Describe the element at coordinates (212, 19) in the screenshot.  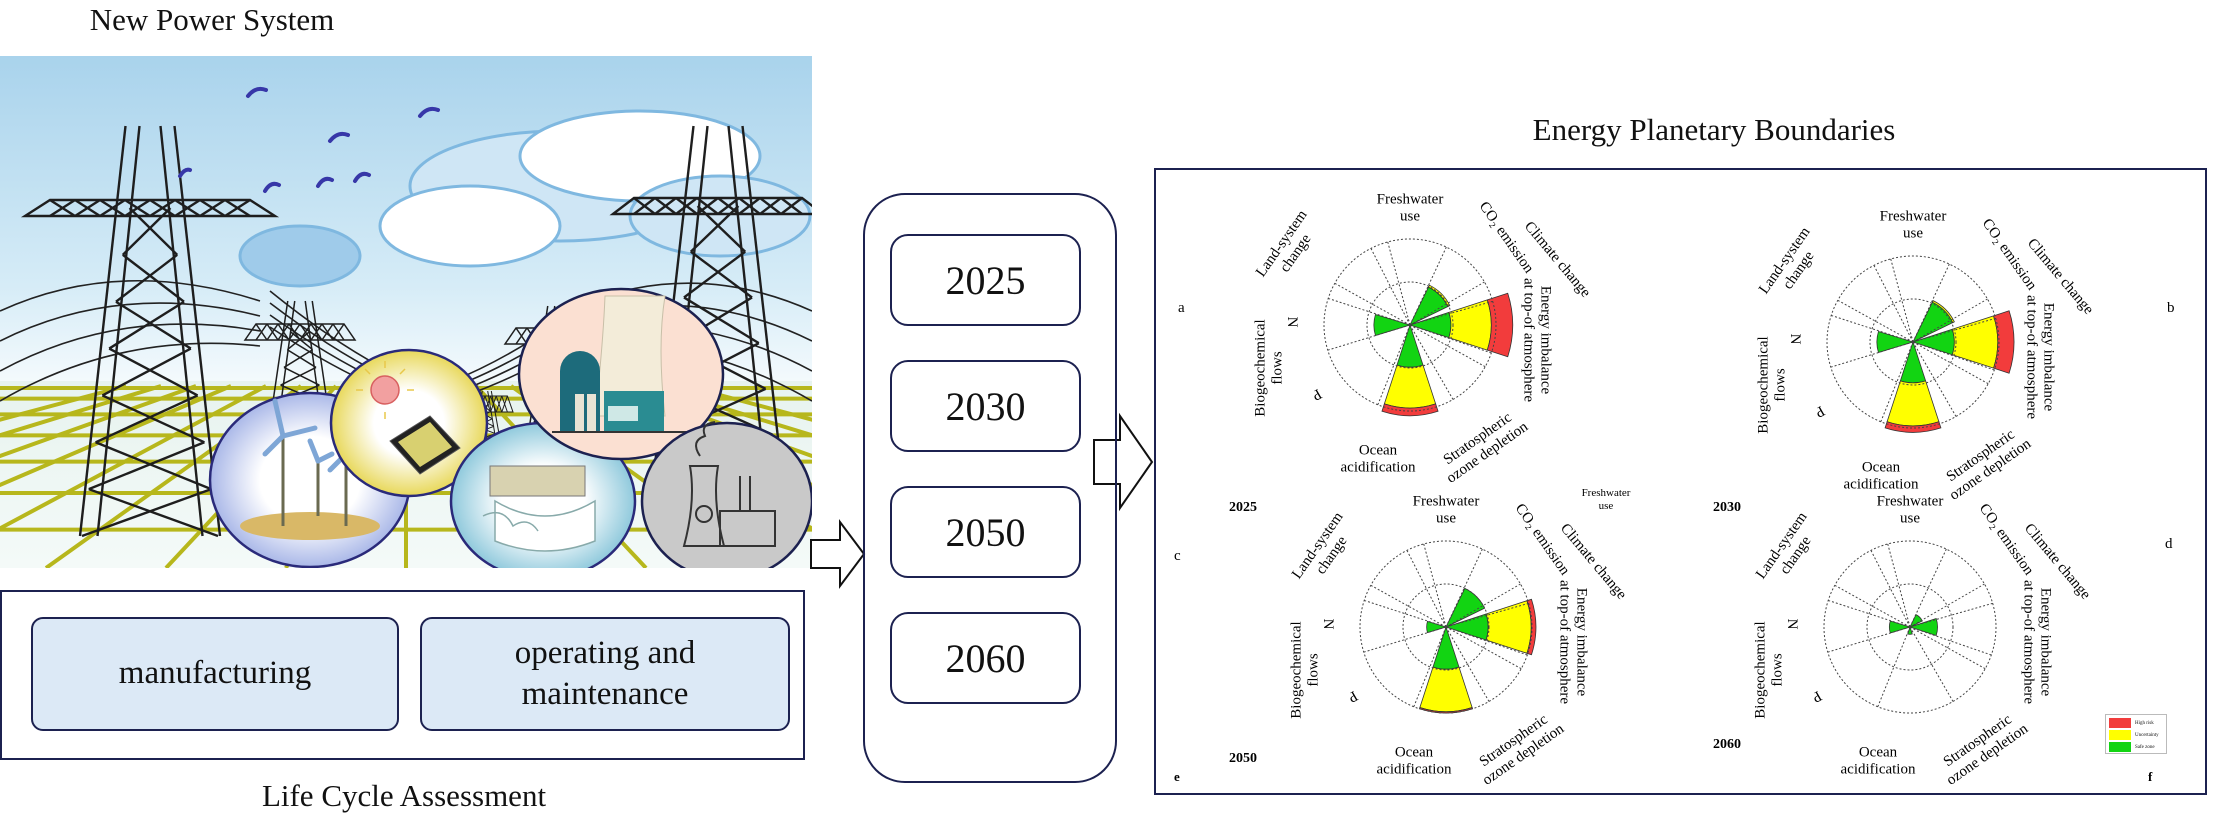
I see `power-system-title: New Power System` at that location.